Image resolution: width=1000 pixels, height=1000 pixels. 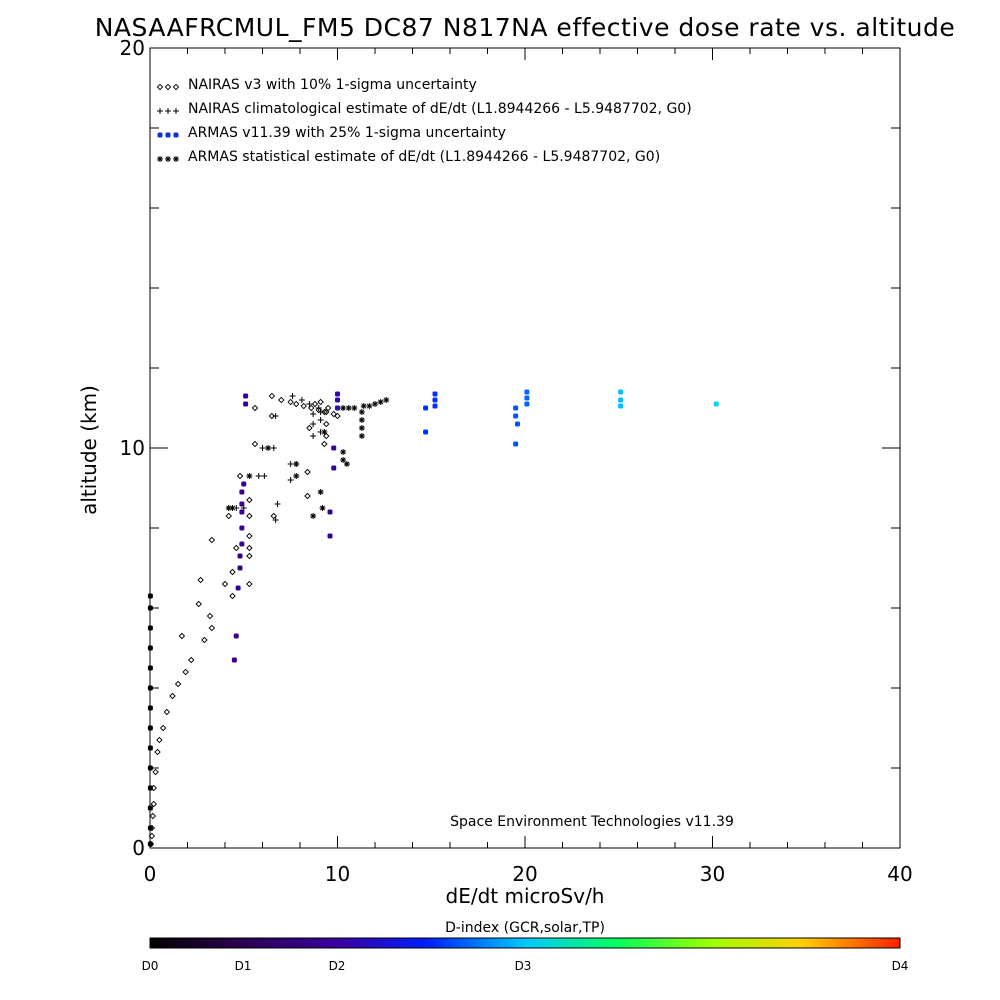 I want to click on legend-entry: NAIRAS v3 with 10% 1-sigma uncertainty, so click(x=332, y=85).